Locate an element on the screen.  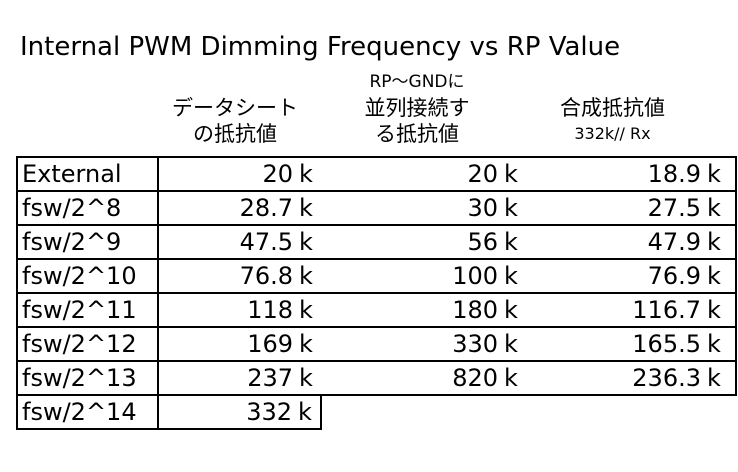
cell-combined: 236.3 k is located at coordinates (632, 378).